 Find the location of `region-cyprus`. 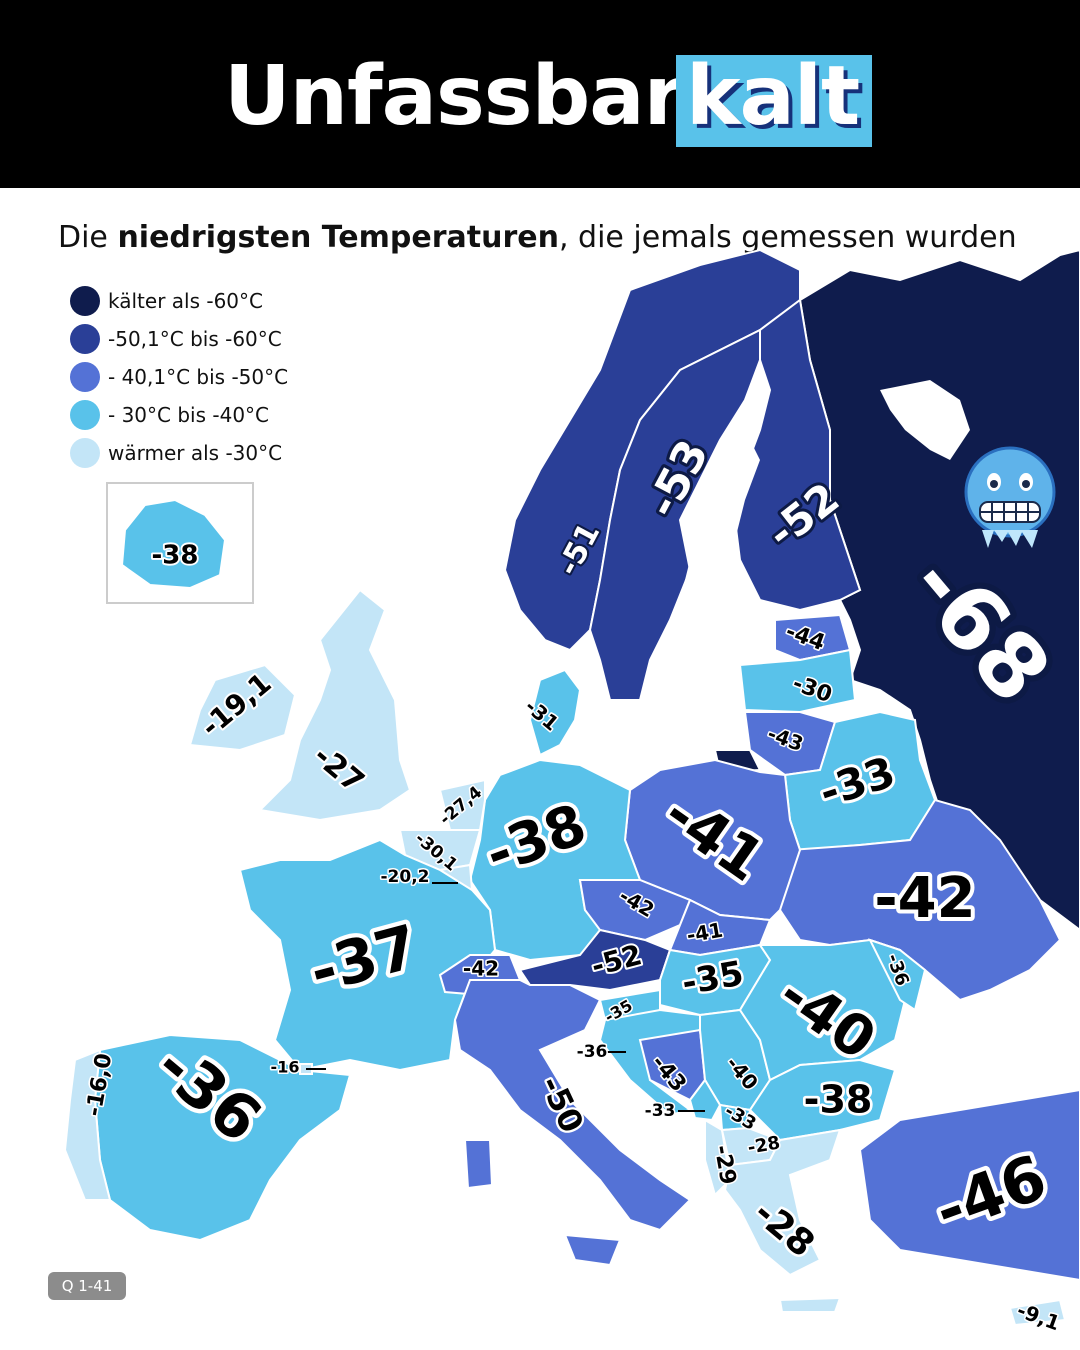

region-cyprus is located at coordinates (1037, 1312).